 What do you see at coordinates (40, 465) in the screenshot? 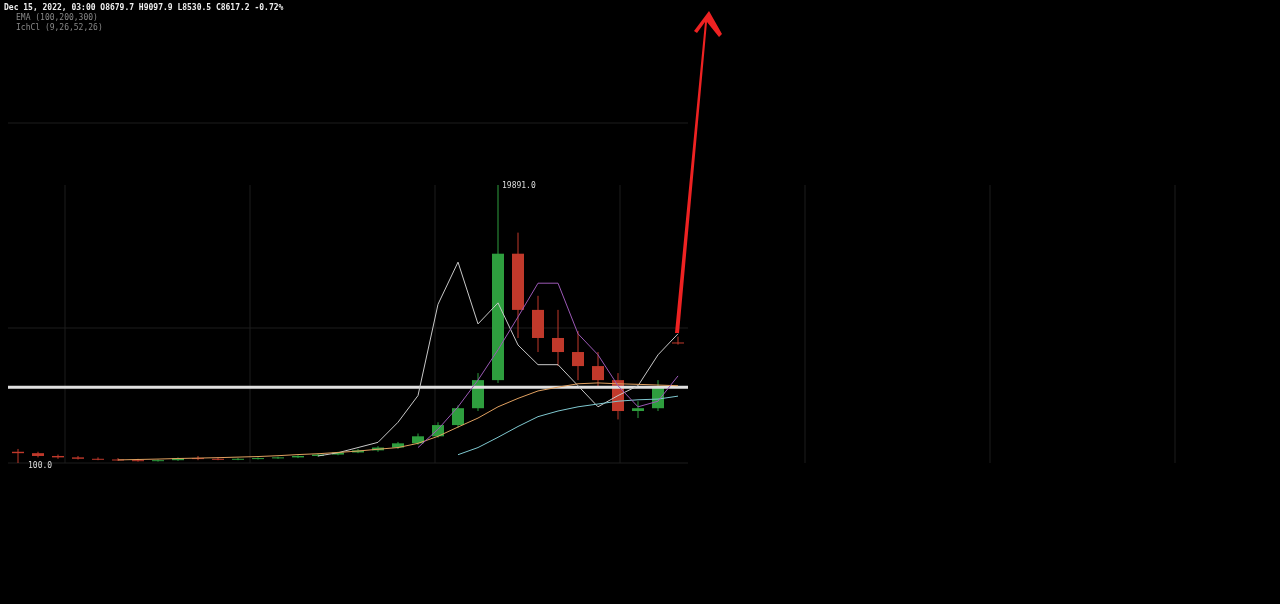
I see `annotation: 100.0` at bounding box center [40, 465].